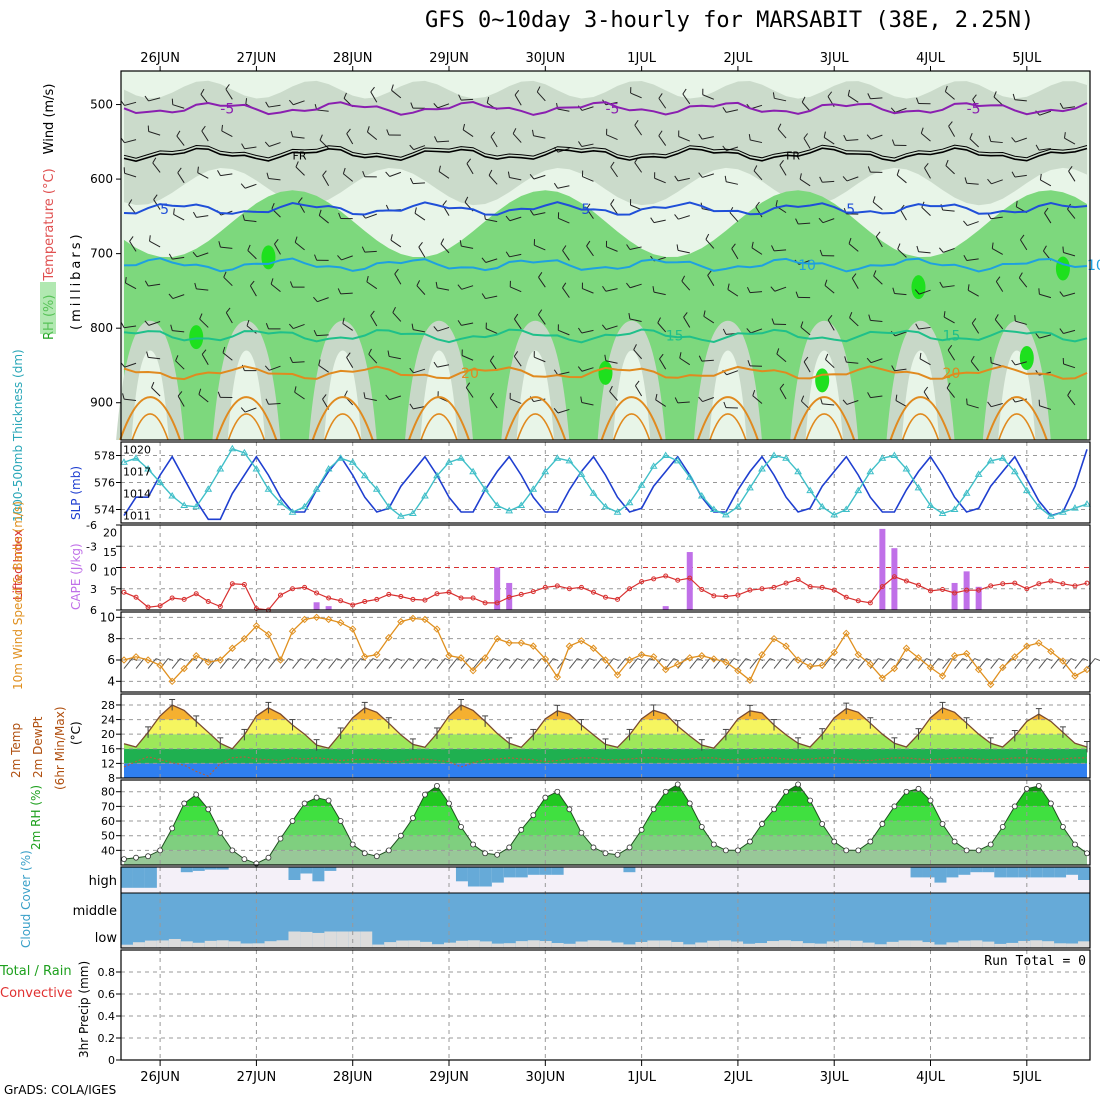 The width and height of the screenshot is (1100, 1104). Describe the element at coordinates (449, 58) in the screenshot. I see `top-date-label: 29JUN` at that location.